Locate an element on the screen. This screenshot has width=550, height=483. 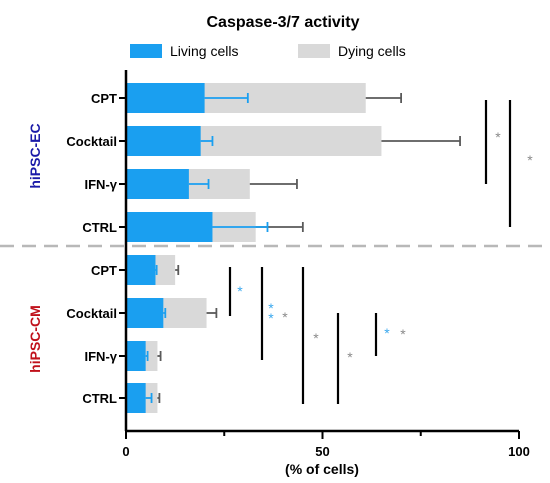
significance-star-5: * is located at coordinates (316, 338).